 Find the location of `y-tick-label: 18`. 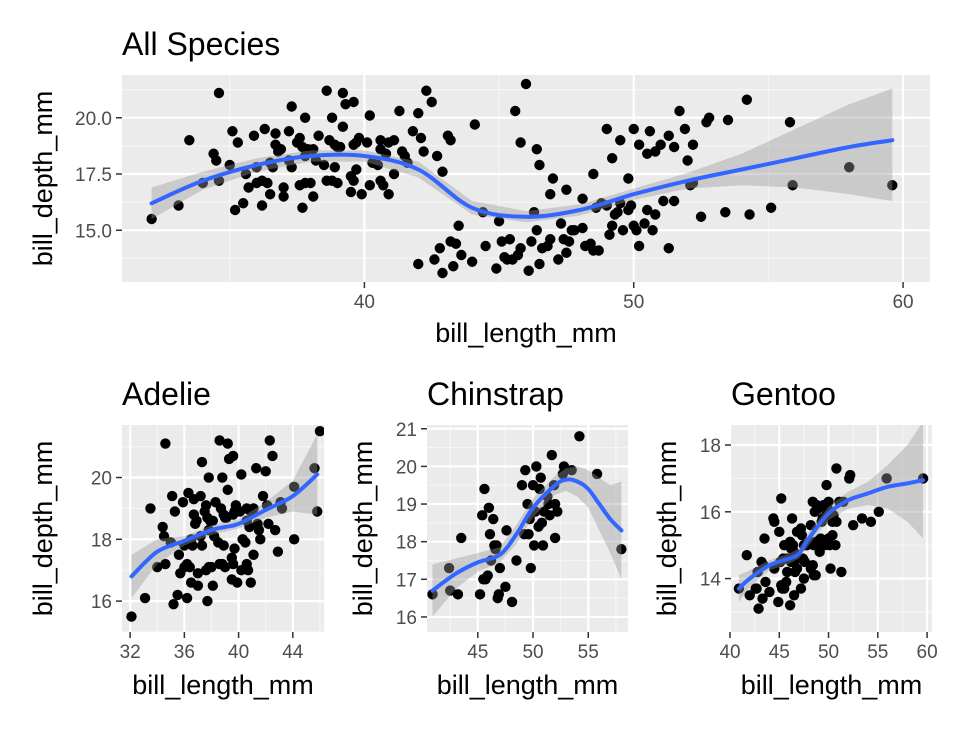

y-tick-label: 18 is located at coordinates (406, 543).